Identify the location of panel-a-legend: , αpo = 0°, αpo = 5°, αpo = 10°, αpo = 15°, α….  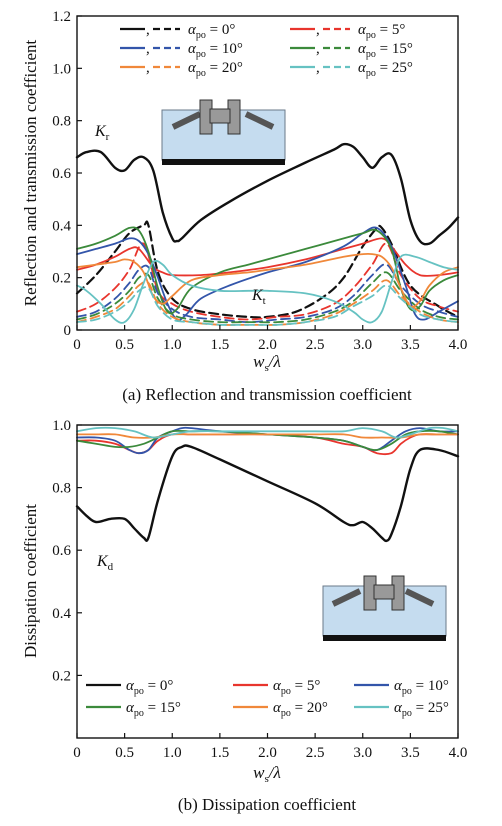
(266, 50).